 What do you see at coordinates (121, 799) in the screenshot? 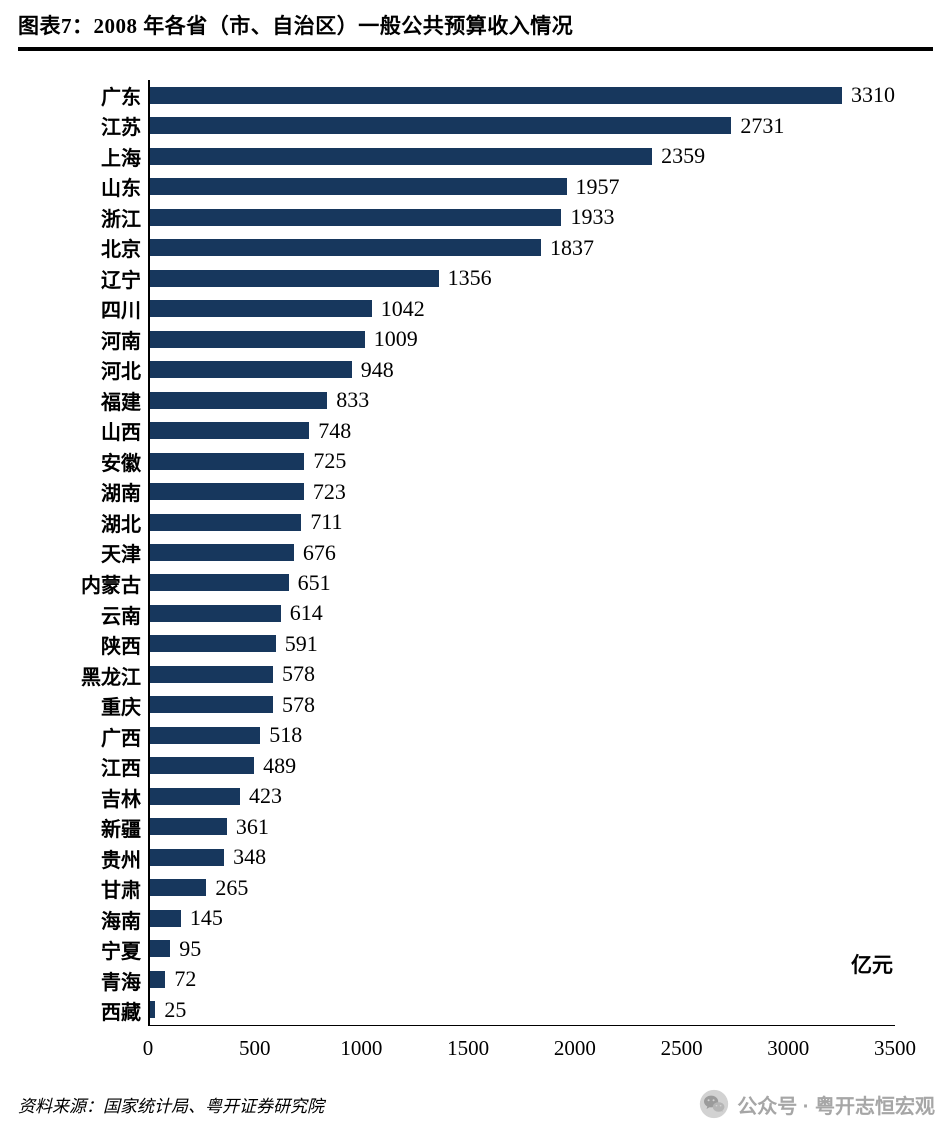
I see `category-label: 吉林` at bounding box center [121, 799].